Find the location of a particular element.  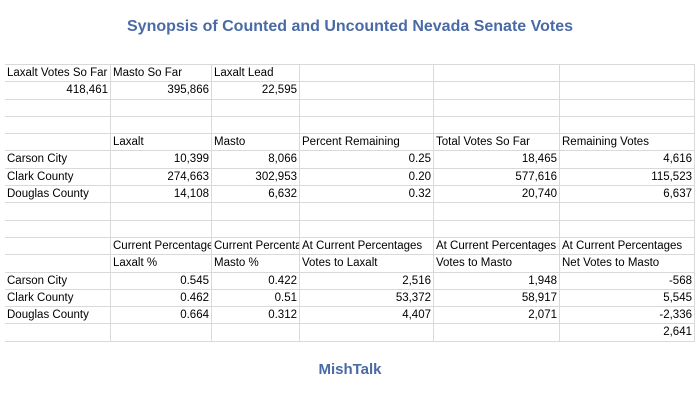

cell: 58,917 is located at coordinates (497, 298).